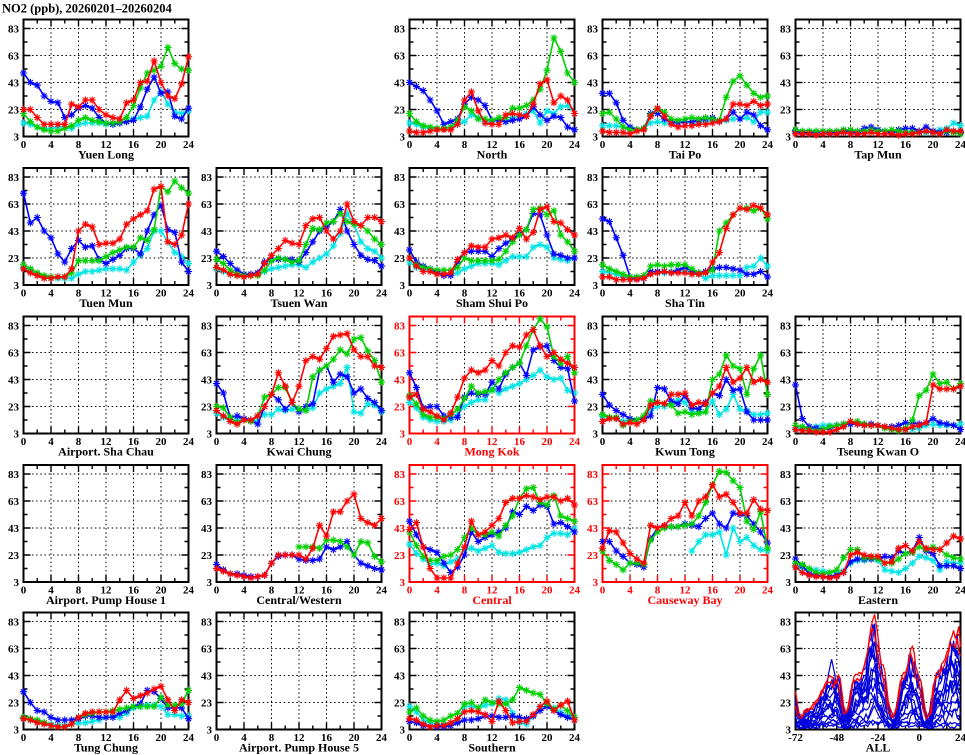  Describe the element at coordinates (106, 303) in the screenshot. I see `svg-text: Tuen Mun` at that location.